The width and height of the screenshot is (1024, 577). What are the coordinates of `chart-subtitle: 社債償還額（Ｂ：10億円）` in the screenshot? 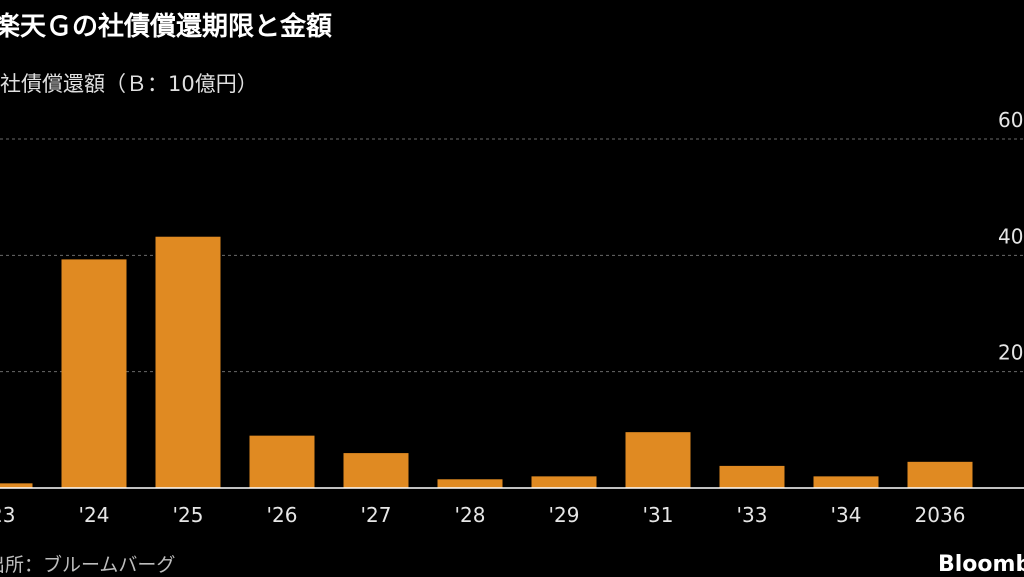 It's located at (129, 84).